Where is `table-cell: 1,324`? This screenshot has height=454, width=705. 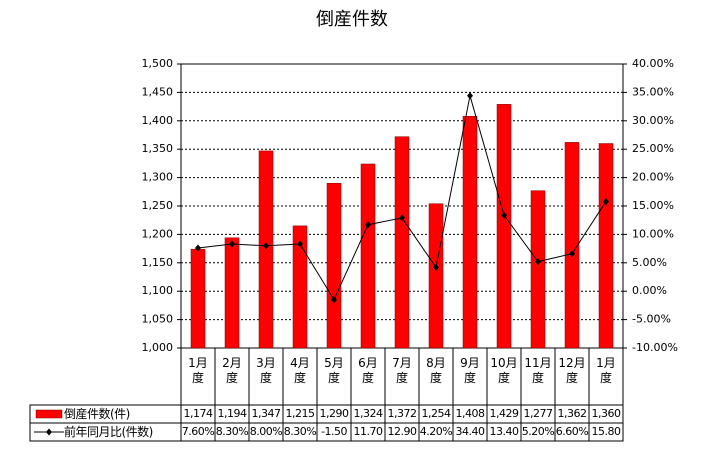 table-cell: 1,324 is located at coordinates (368, 413).